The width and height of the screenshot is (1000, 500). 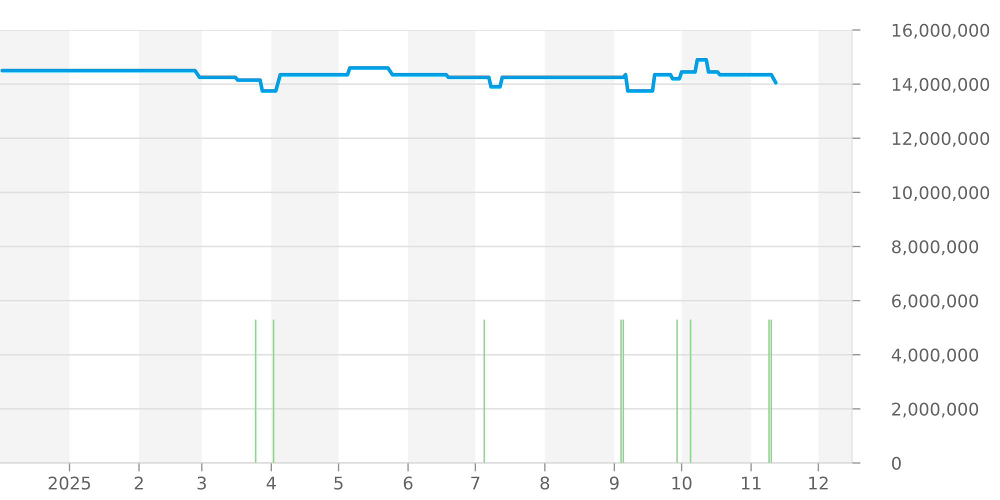 I want to click on x-tick-label: 4, so click(x=271, y=483).